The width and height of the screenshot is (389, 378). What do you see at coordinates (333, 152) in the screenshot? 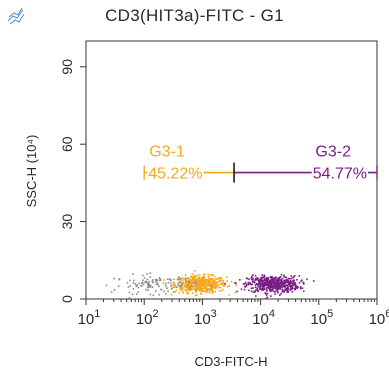
I see `gate-name-label: G3-2` at bounding box center [333, 152].